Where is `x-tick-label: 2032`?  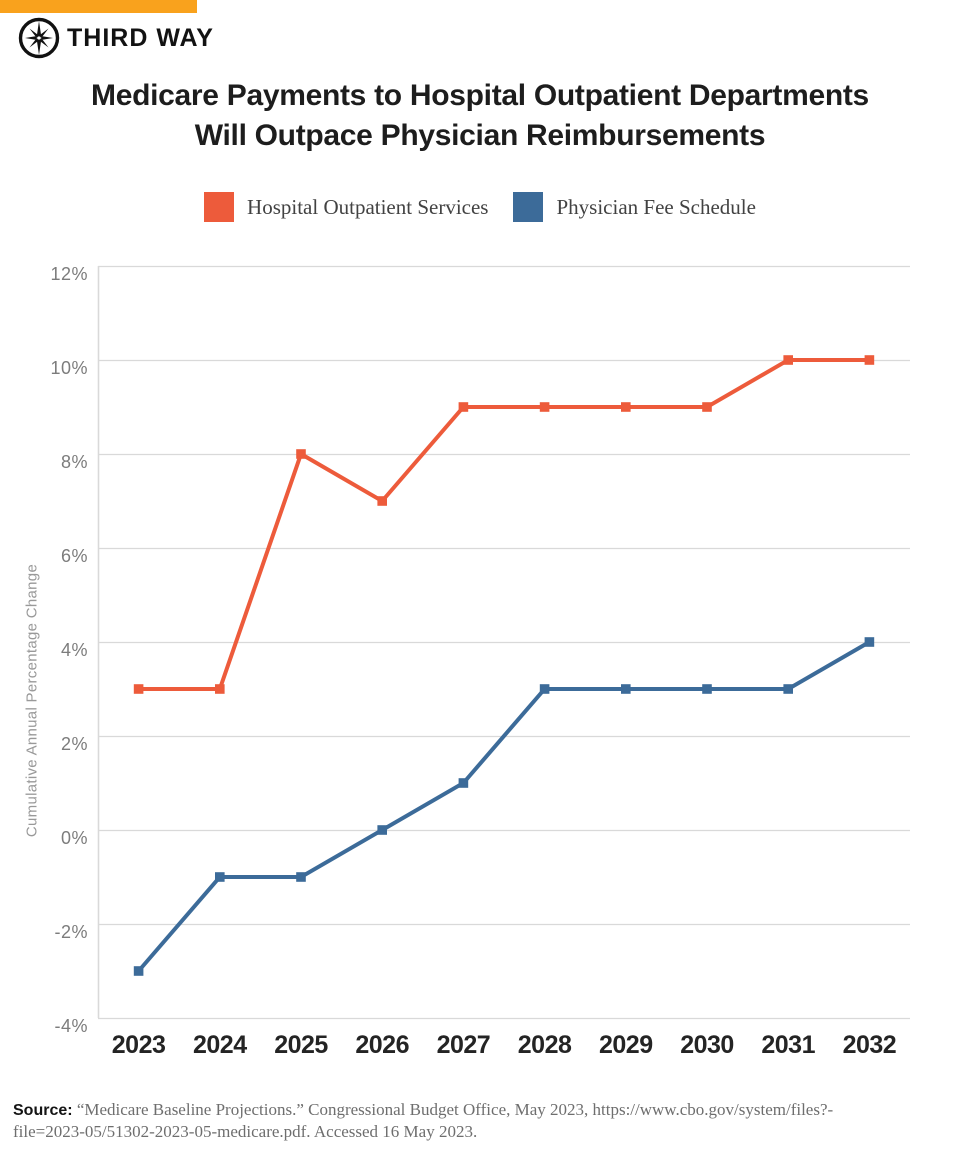 x-tick-label: 2032 is located at coordinates (869, 1045).